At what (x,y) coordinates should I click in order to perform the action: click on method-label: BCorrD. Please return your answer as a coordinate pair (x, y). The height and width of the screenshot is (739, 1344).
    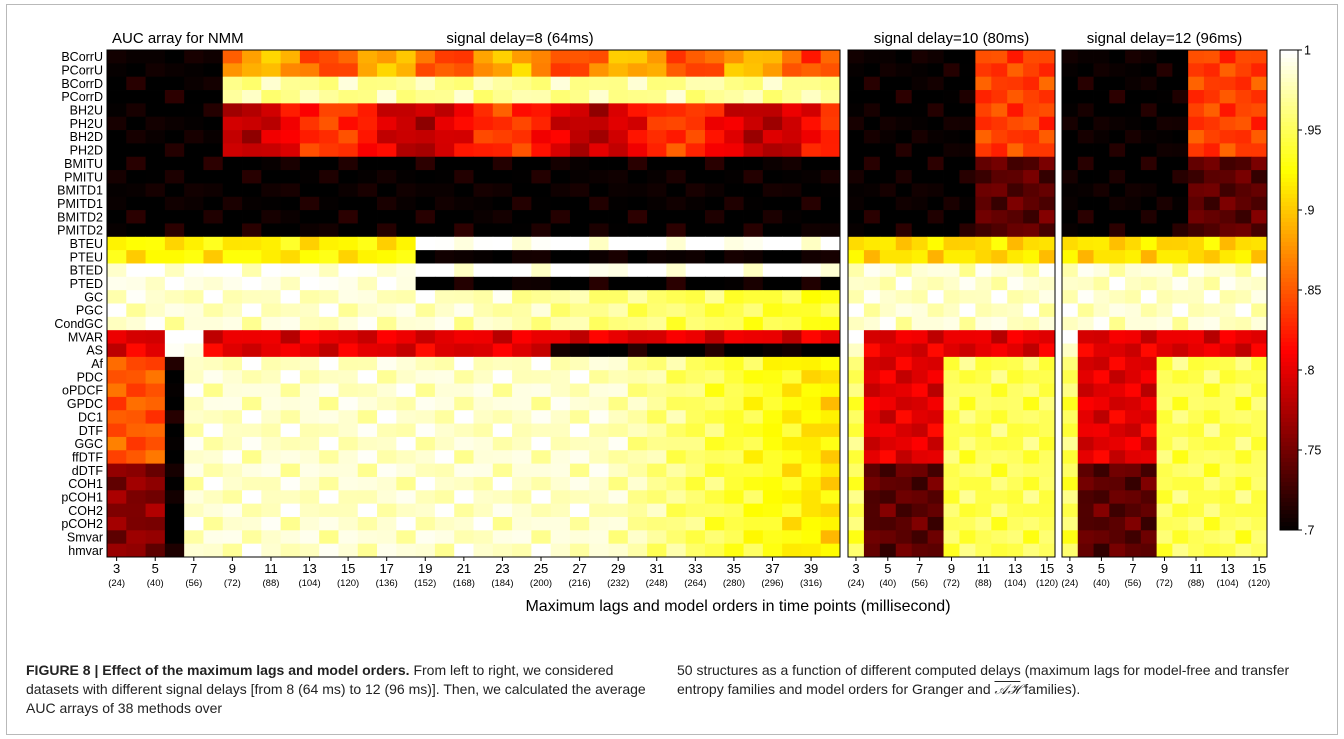
    Looking at the image, I should click on (82, 84).